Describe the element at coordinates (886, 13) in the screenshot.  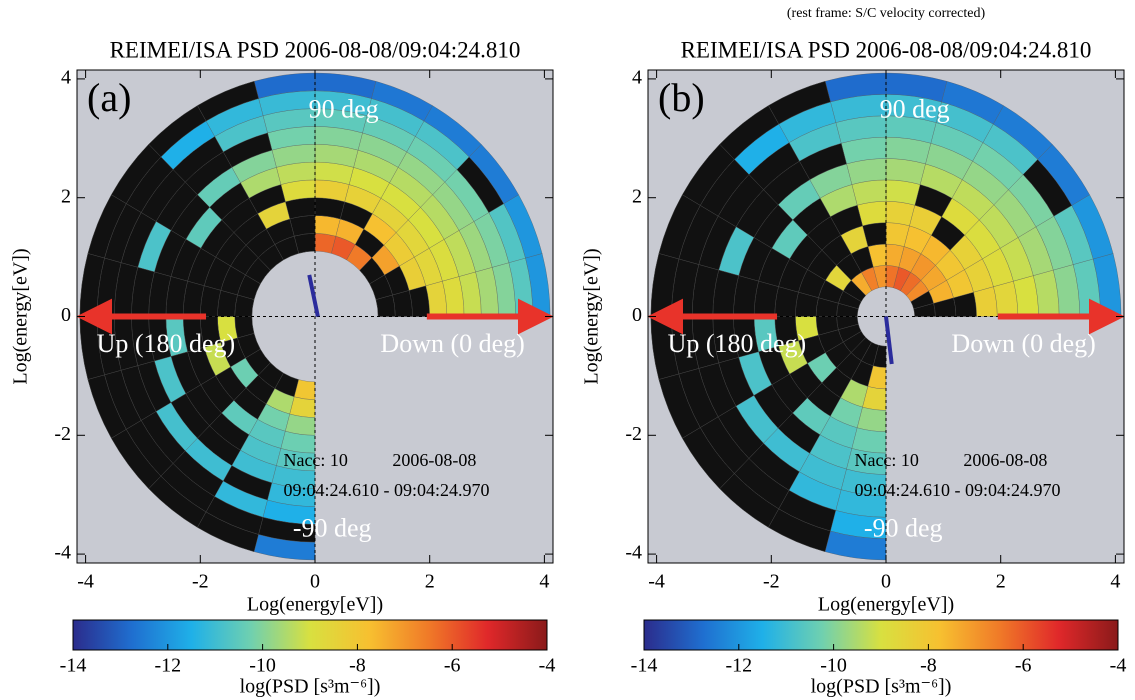
I see `chart-subtitle: (rest frame: S/C velocity corrected)` at that location.